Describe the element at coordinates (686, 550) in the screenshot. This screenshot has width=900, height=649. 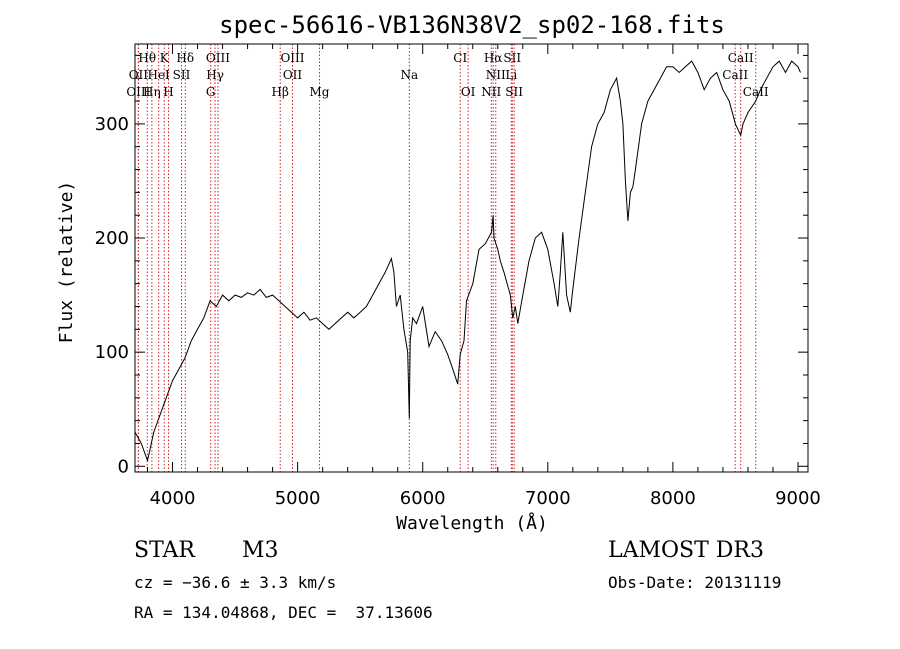
I see `survey-name: LAMOST DR3` at that location.